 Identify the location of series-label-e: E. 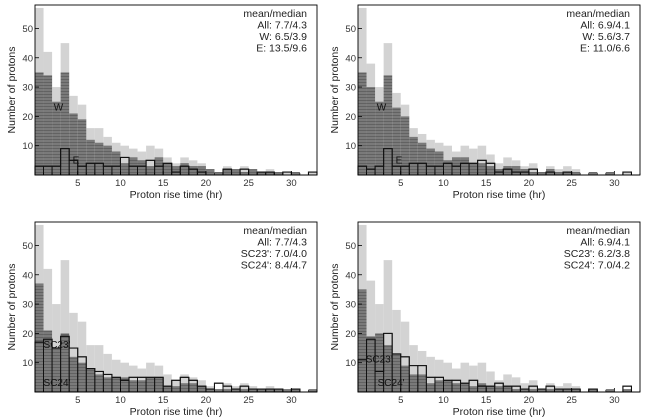
(76, 160).